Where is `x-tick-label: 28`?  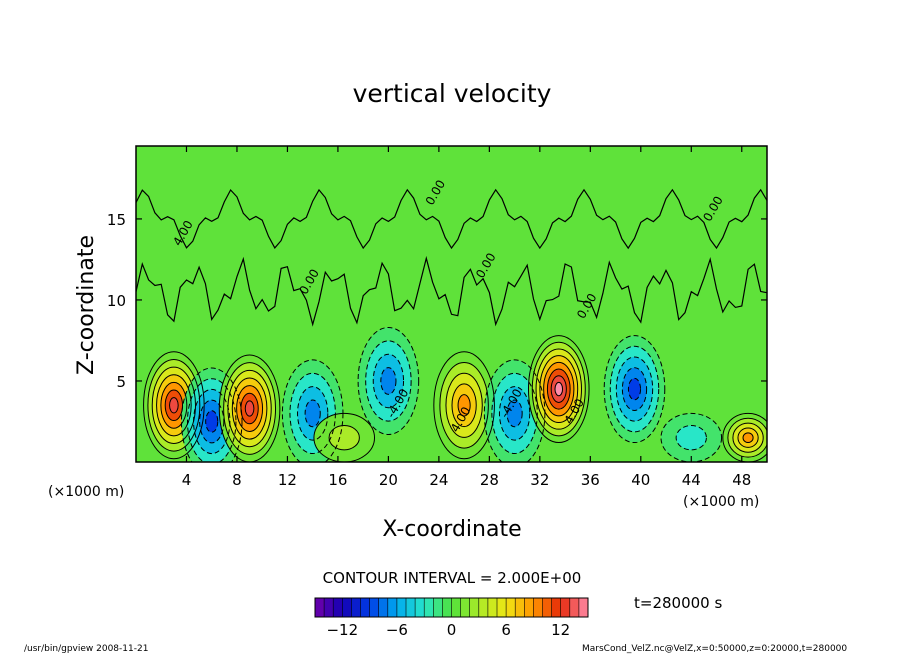
x-tick-label: 28 is located at coordinates (489, 480).